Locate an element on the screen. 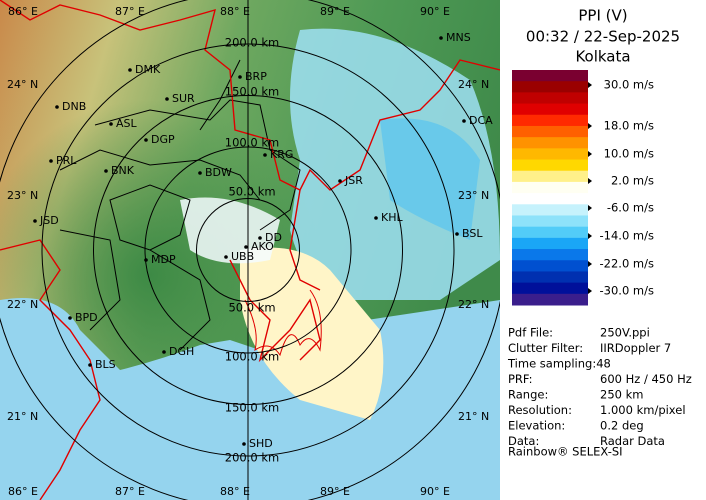  info-value: IIRDoppler 7 is located at coordinates (635, 348).